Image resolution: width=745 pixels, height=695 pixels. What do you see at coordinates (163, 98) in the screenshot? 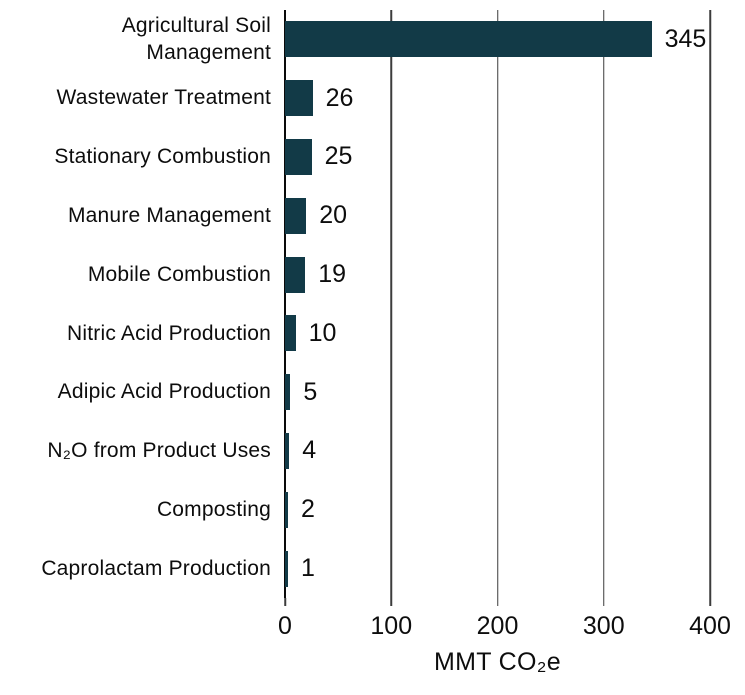
I see `category-label: Wastewater Treatment` at bounding box center [163, 98].